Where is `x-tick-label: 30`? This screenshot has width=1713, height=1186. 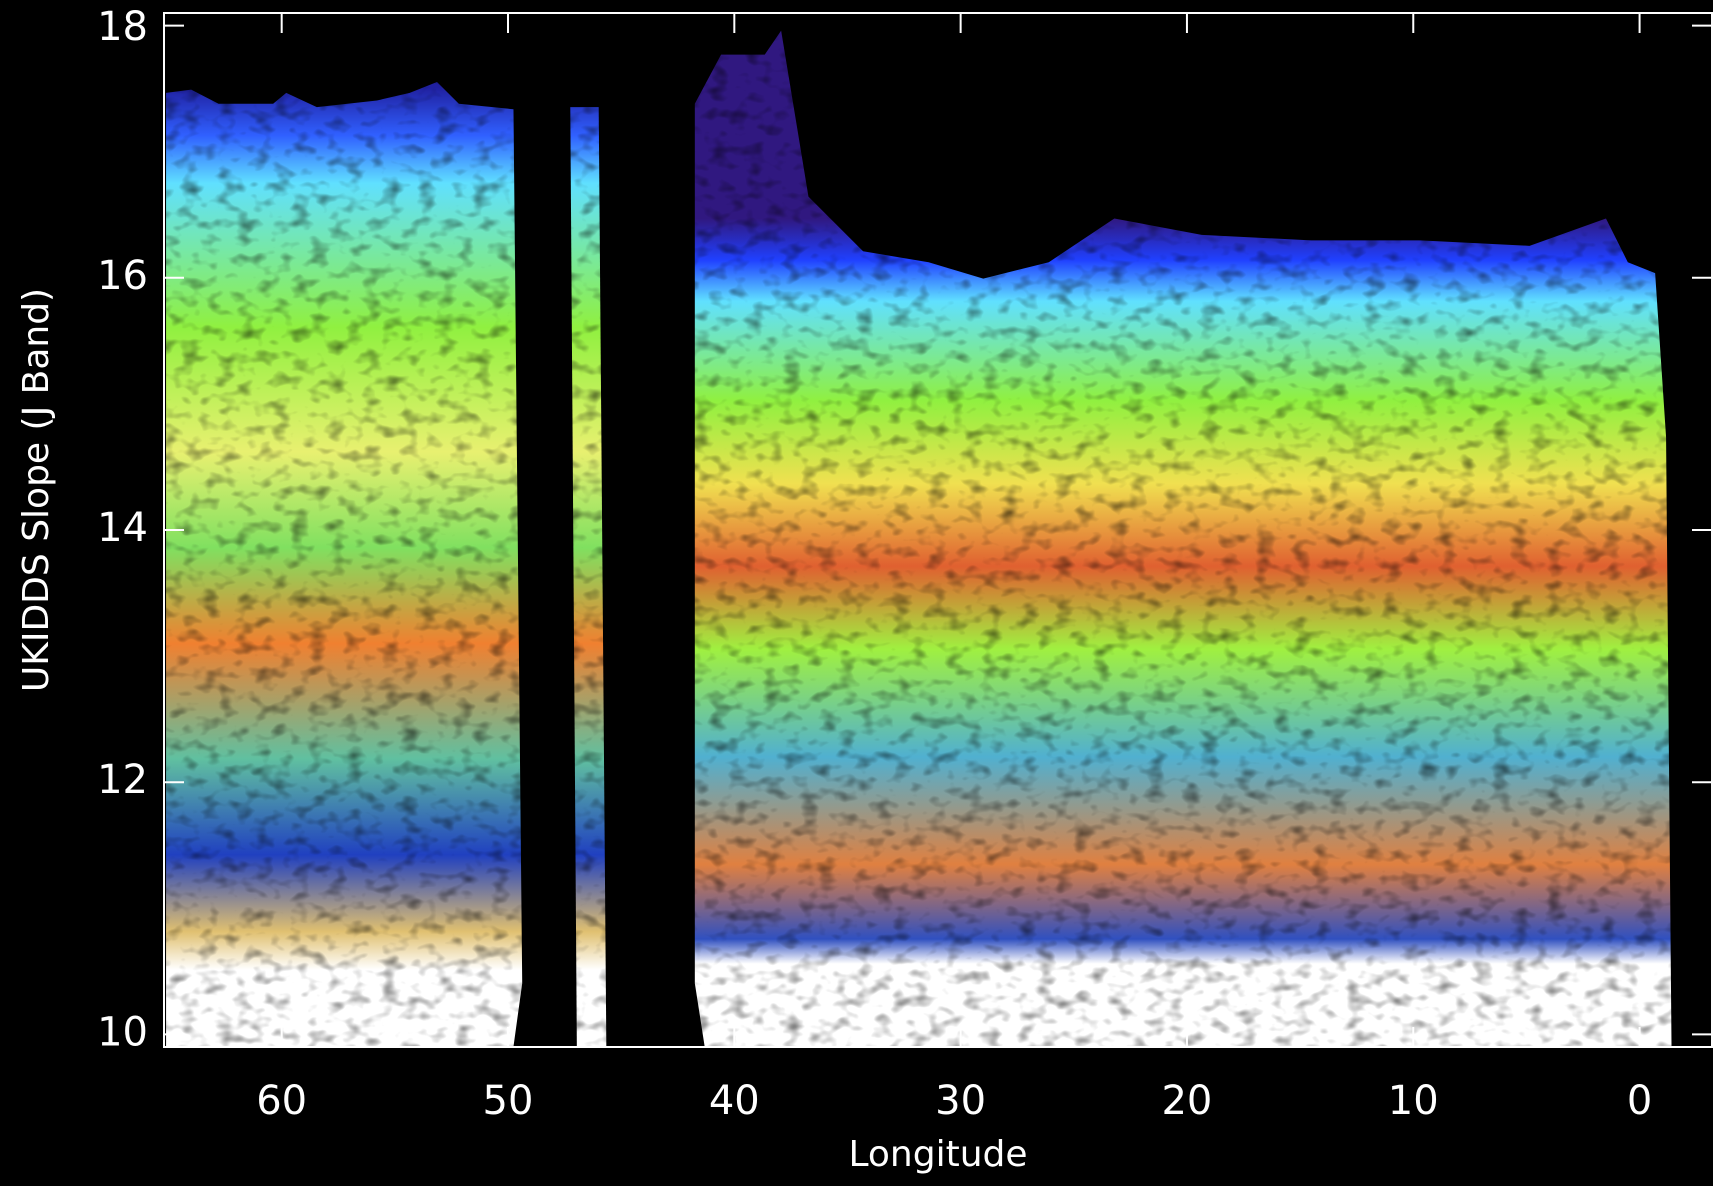
x-tick-label: 30 is located at coordinates (960, 1101).